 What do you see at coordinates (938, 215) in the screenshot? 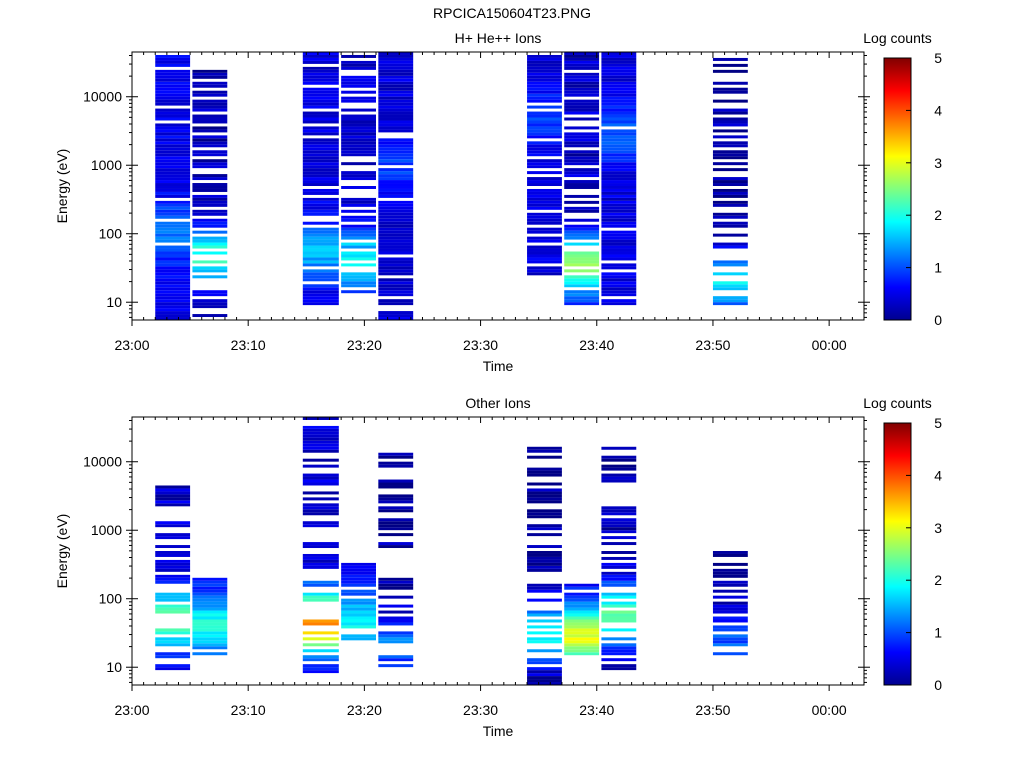
I see `colorbar-tick-label: 2` at bounding box center [938, 215].